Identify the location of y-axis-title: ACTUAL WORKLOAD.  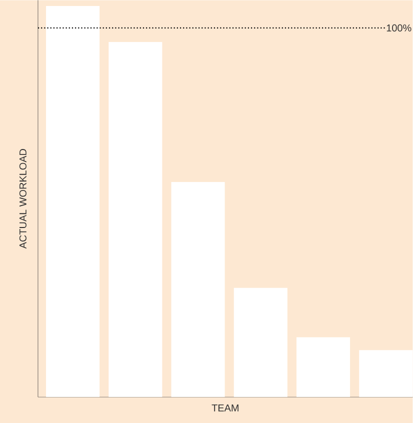
(22, 199).